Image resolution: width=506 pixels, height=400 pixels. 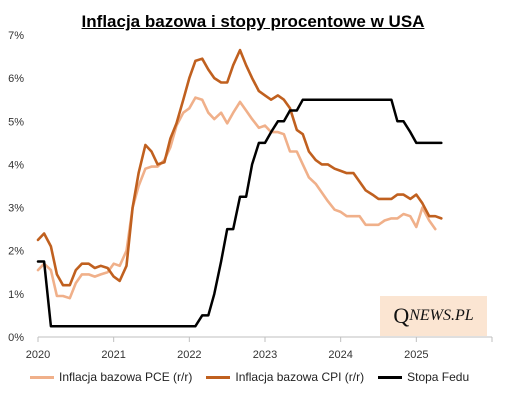 I want to click on legend-label-cpi: Inflacja bazowa CPI (r/r), so click(x=300, y=377).